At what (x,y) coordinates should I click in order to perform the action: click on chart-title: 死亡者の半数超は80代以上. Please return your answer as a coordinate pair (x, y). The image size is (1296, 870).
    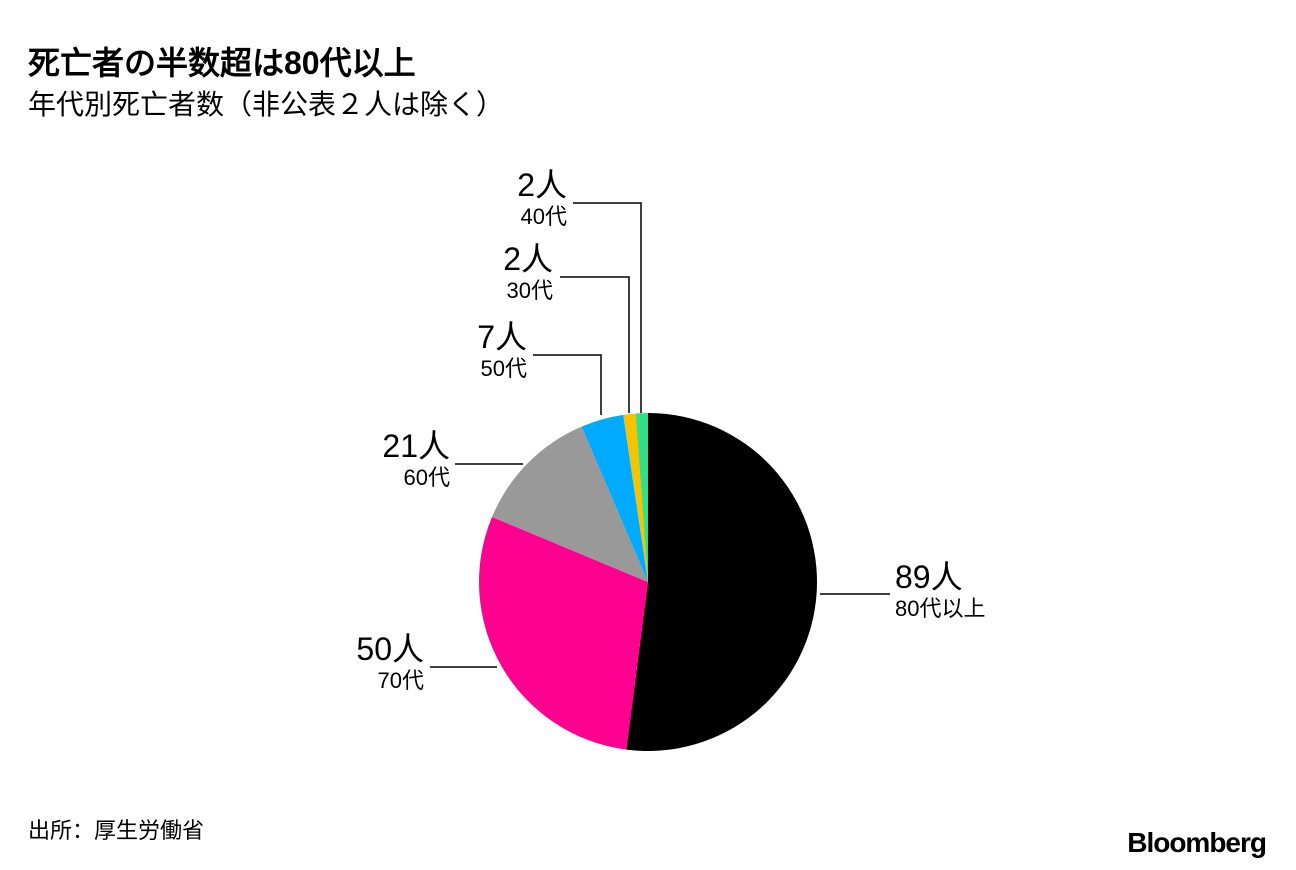
    Looking at the image, I should click on (222, 63).